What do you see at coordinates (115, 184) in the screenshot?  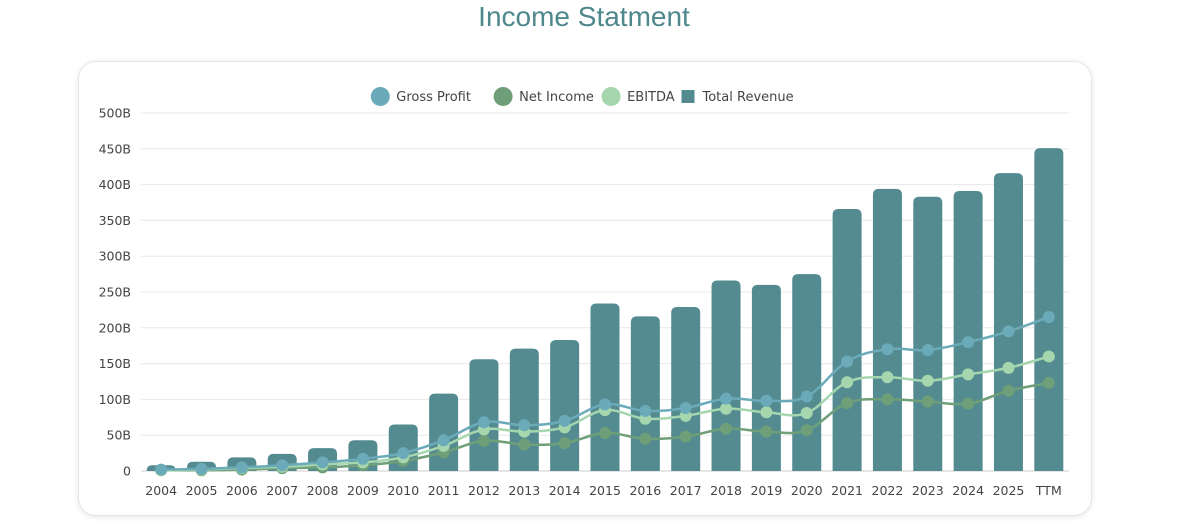 I see `y-tick-label: 400B` at bounding box center [115, 184].